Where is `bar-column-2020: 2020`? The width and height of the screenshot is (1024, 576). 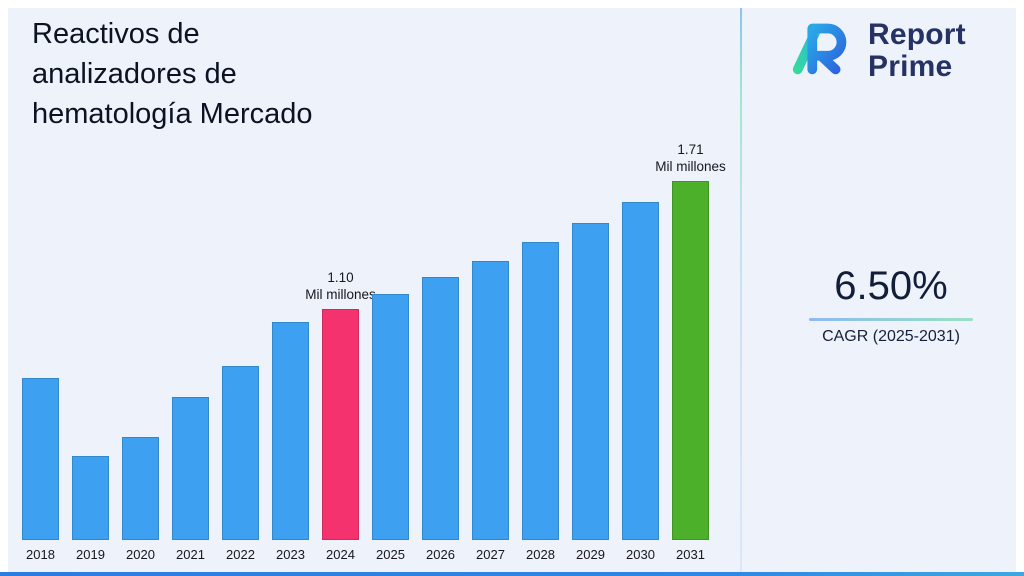
bar-column-2020: 2020 is located at coordinates (140, 499).